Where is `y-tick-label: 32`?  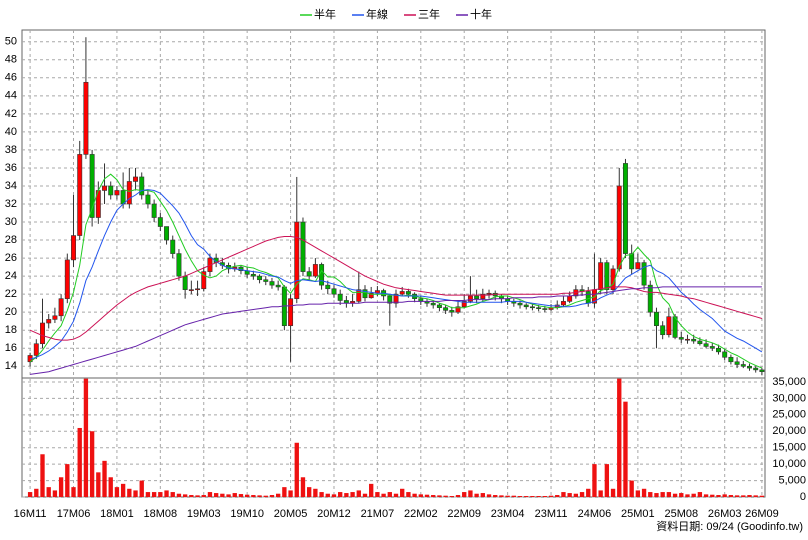
y-tick-label: 32 is located at coordinates (11, 204).